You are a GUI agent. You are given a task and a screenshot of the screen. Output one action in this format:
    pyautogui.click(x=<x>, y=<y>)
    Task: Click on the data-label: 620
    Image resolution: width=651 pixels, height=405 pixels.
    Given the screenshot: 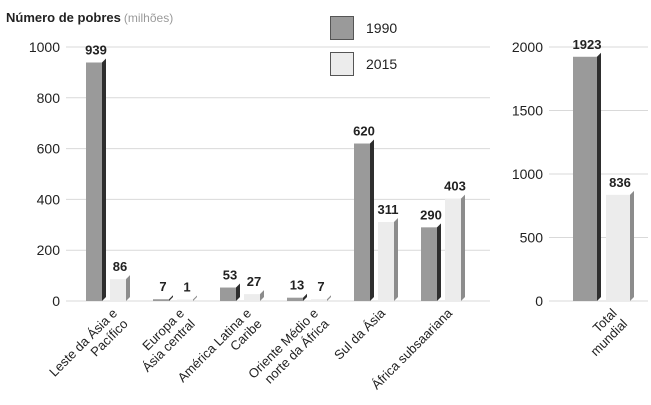 What is the action you would take?
    pyautogui.click(x=364, y=131)
    